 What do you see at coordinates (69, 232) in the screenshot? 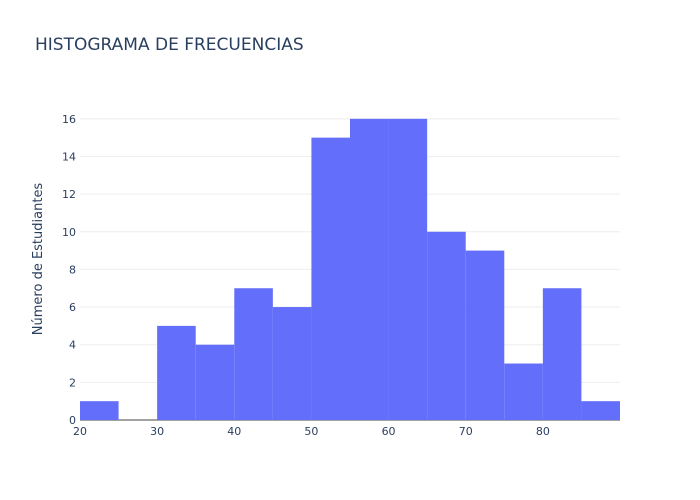
I see `y-tick-label: 10` at bounding box center [69, 232].